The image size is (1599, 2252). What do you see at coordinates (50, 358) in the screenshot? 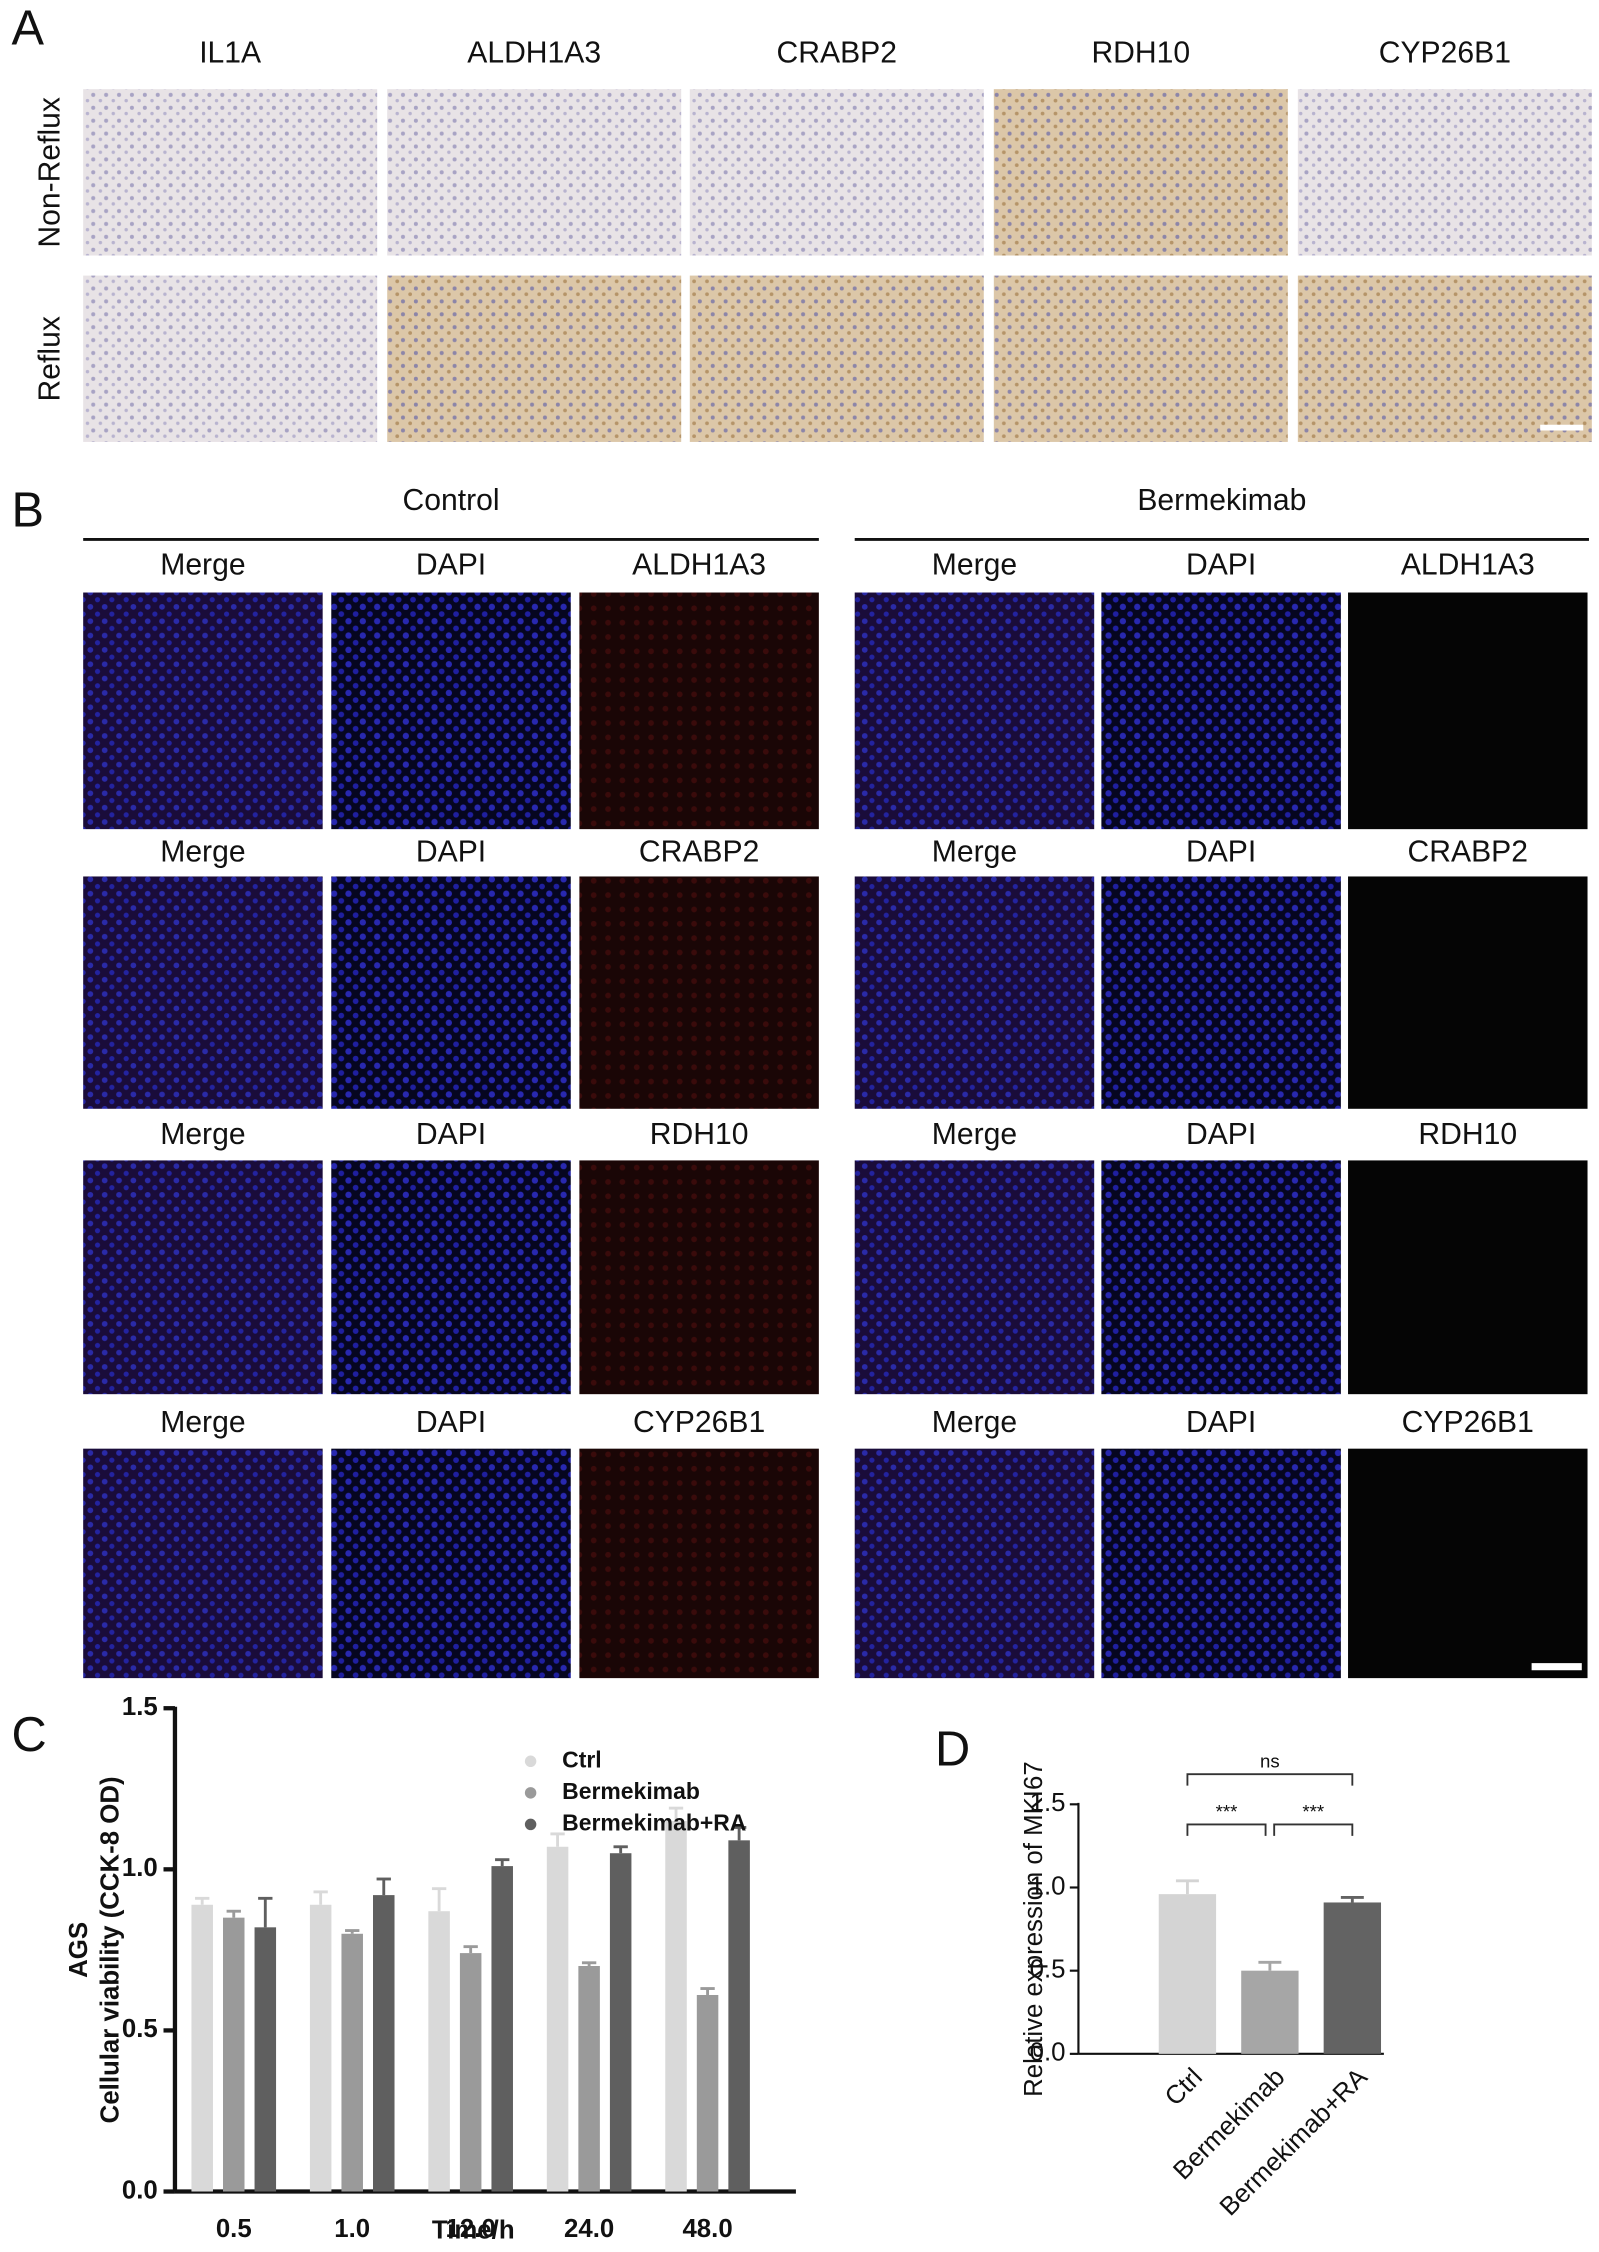
I see `row-label: Reflux` at bounding box center [50, 358].